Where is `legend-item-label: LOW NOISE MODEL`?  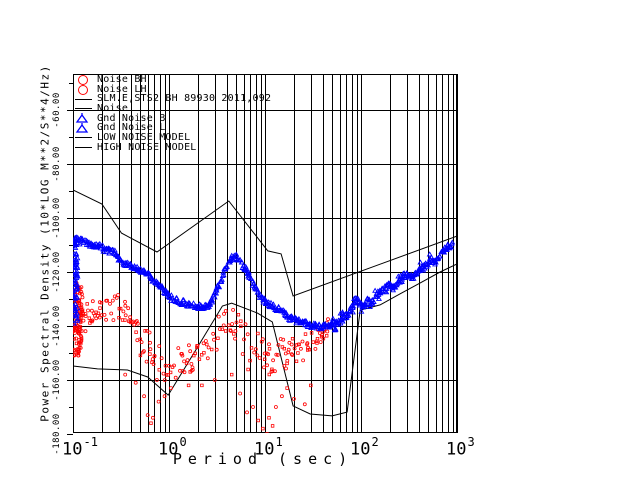
legend-item-label: LOW NOISE MODEL is located at coordinates (144, 138).